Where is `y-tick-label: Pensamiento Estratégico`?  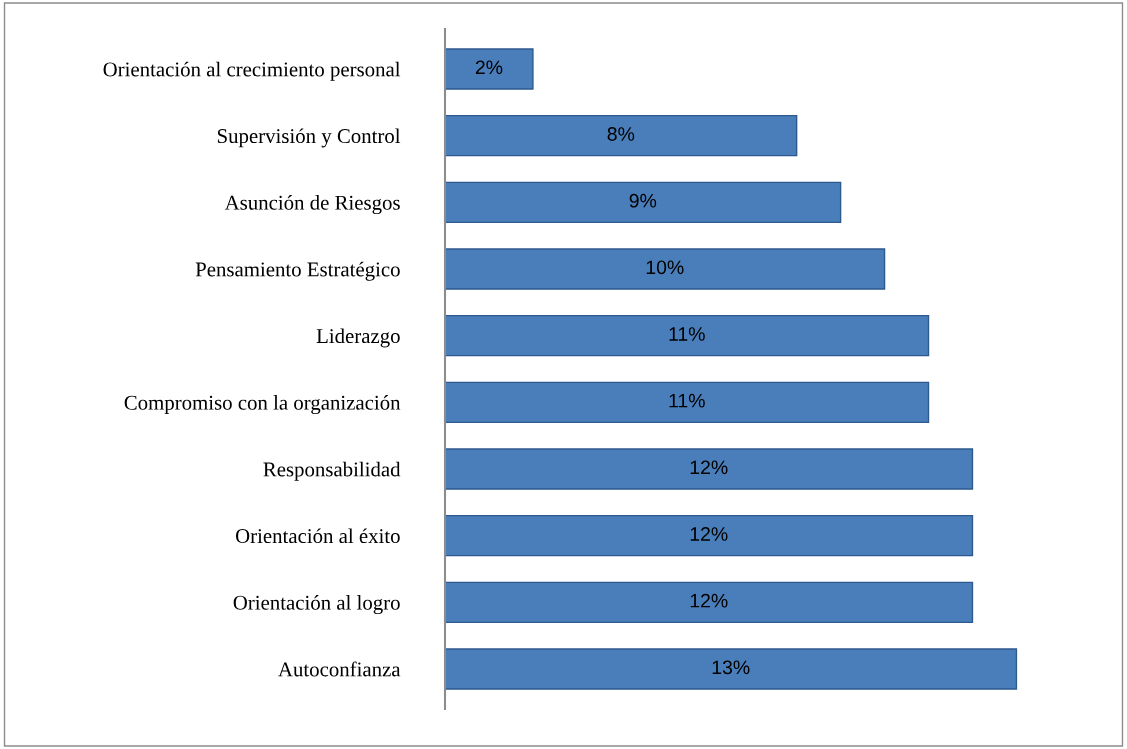 y-tick-label: Pensamiento Estratégico is located at coordinates (297, 271).